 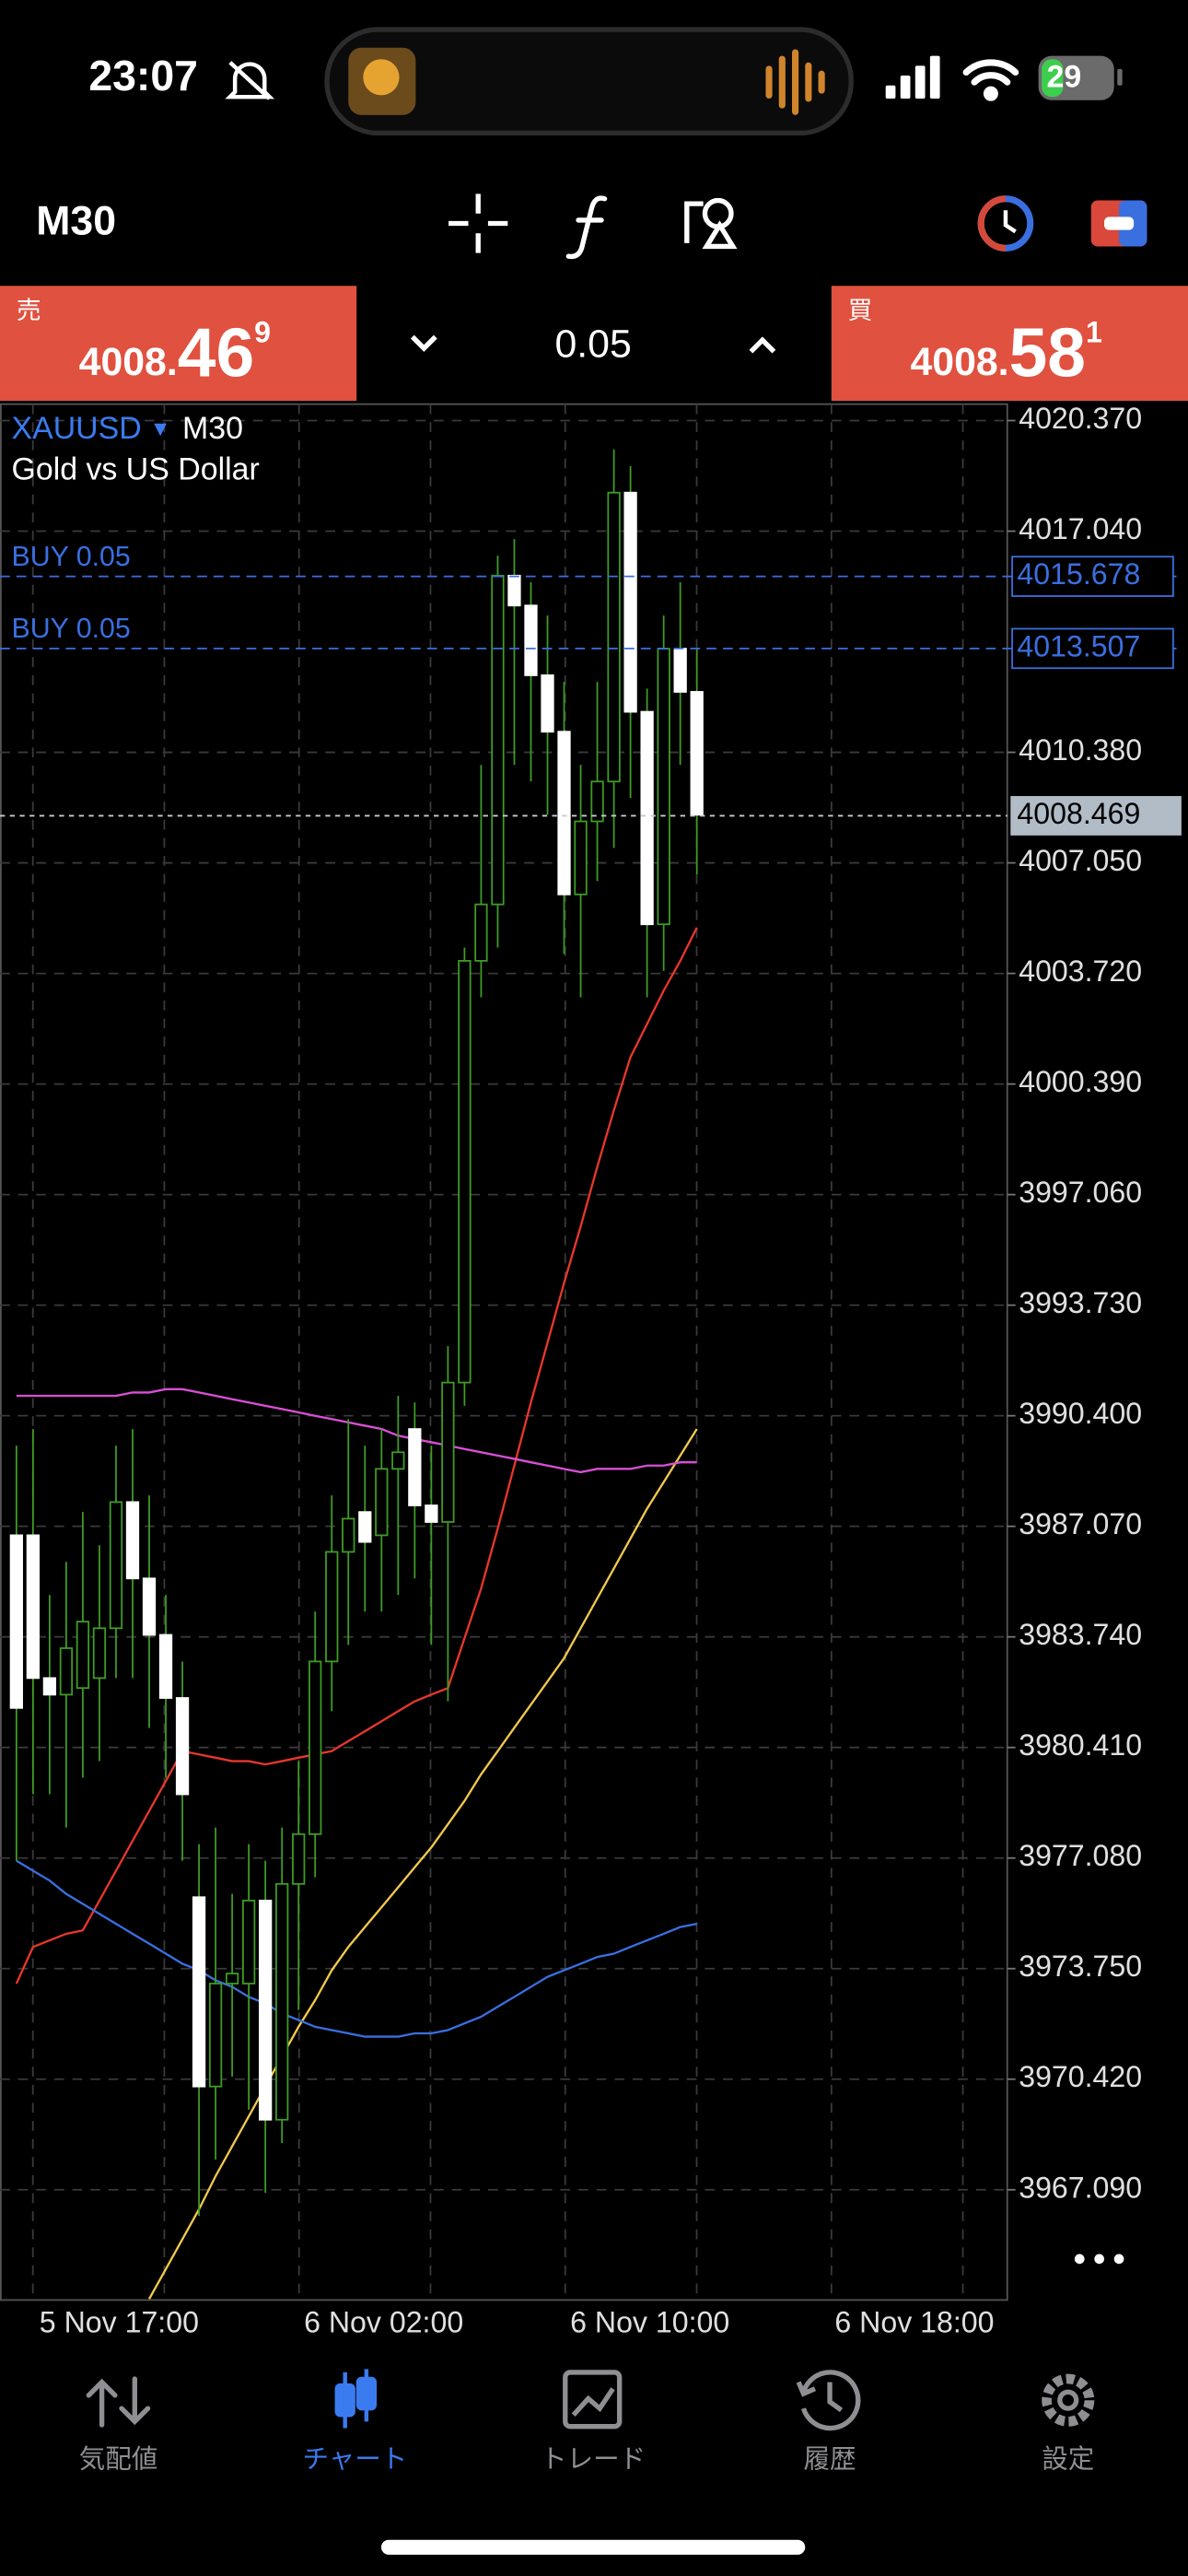 What do you see at coordinates (383, 2322) in the screenshot?
I see `x-tick-label: 6 Nov 02:00` at bounding box center [383, 2322].